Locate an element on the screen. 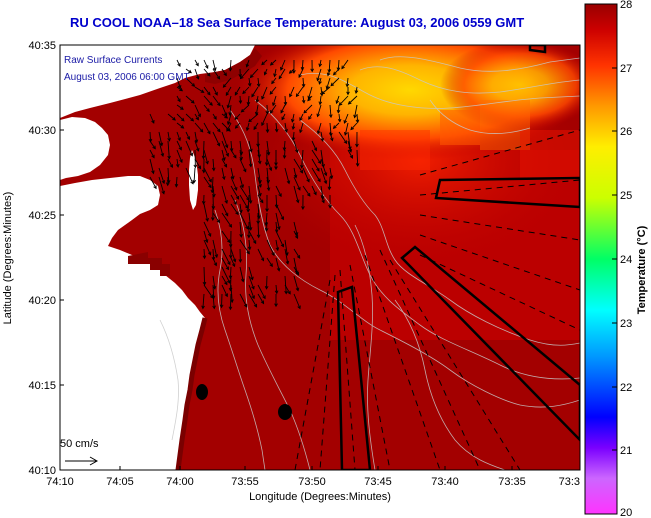 The height and width of the screenshot is (518, 651). cloud-edge is located at coordinates (233, 66).